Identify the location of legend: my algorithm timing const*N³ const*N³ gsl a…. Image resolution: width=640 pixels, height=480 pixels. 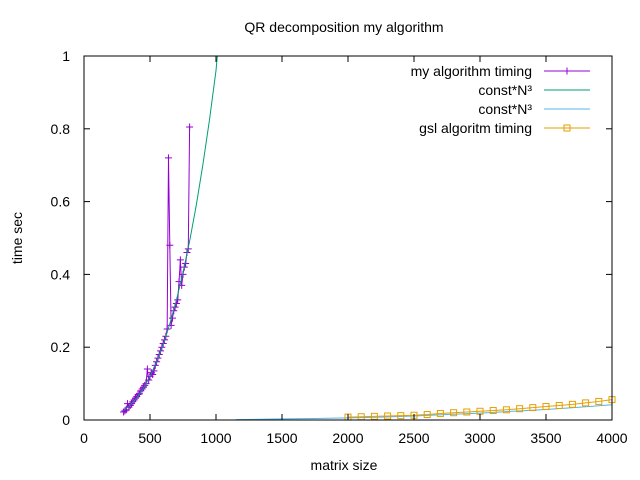
(500, 99).